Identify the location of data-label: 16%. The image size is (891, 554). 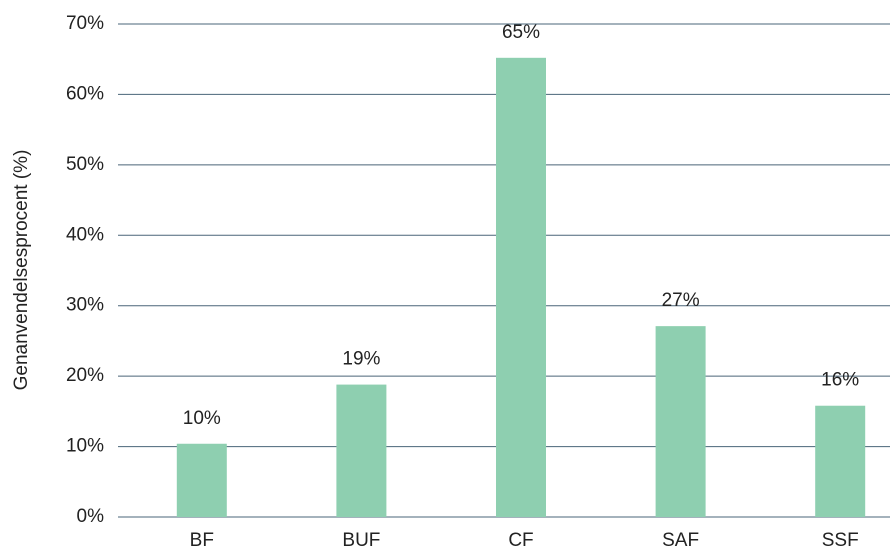
(840, 380).